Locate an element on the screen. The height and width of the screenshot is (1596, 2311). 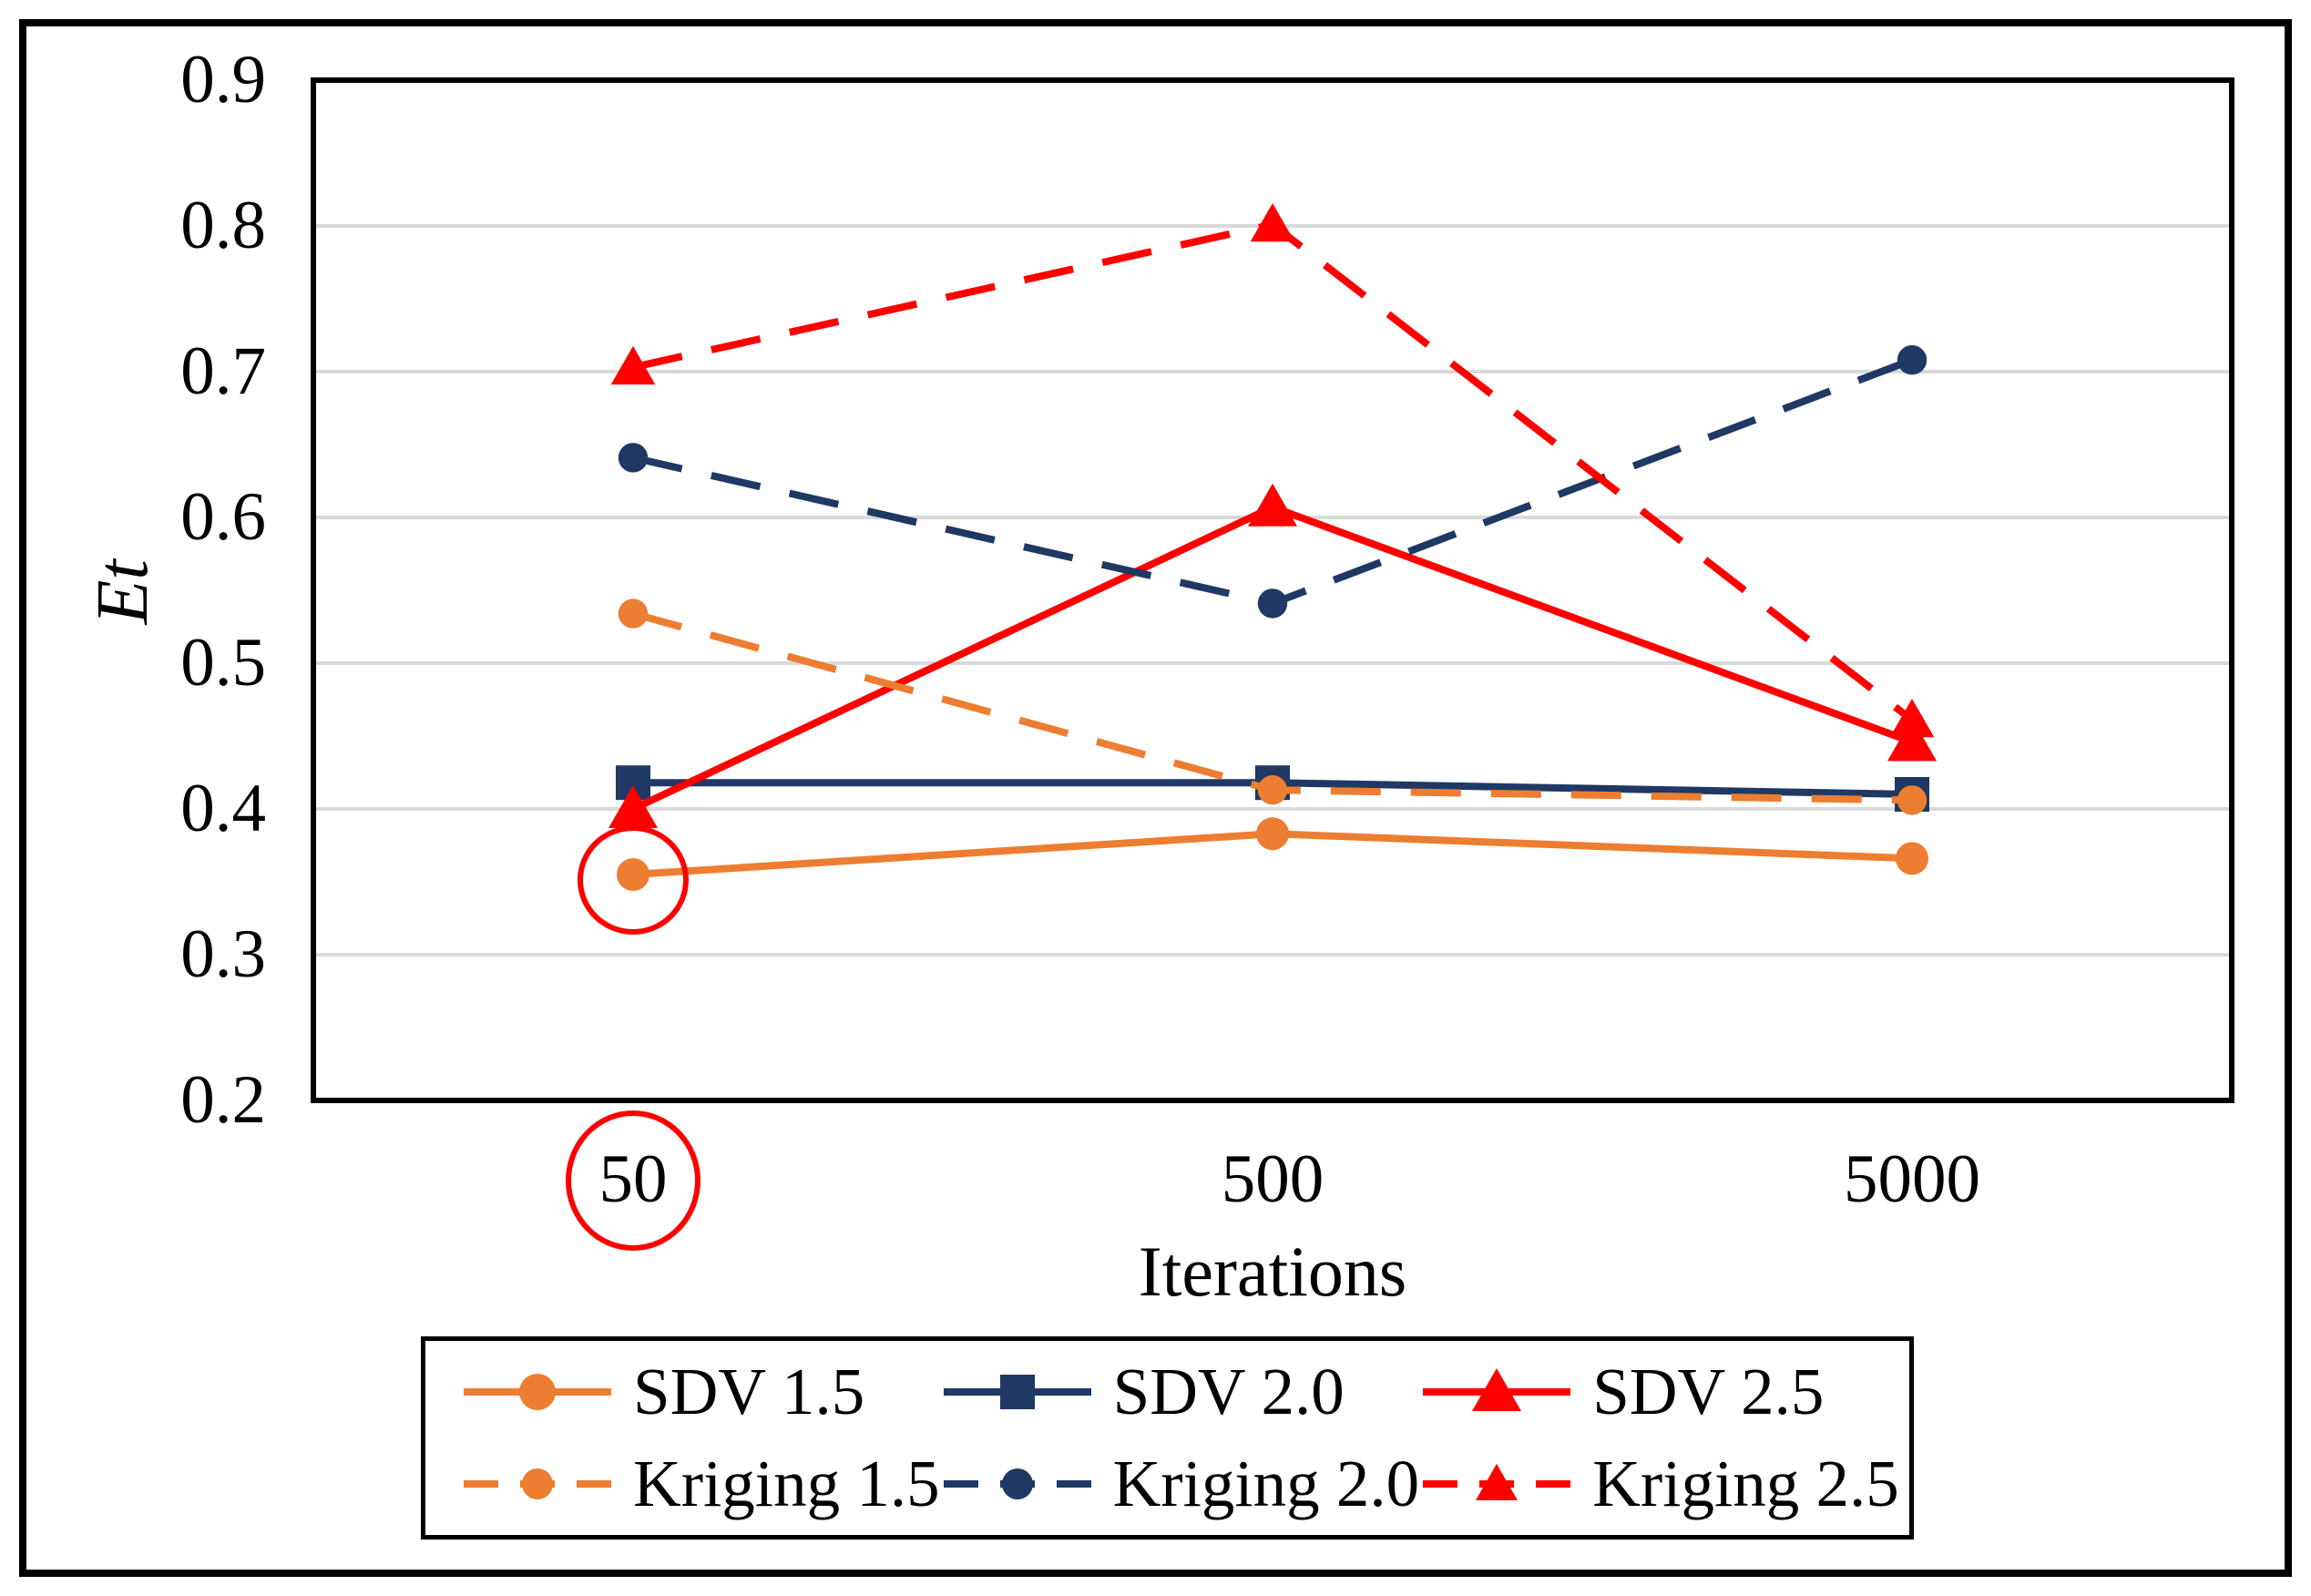
sdv-1-5-legend-swatch-icon is located at coordinates (537, 1392).